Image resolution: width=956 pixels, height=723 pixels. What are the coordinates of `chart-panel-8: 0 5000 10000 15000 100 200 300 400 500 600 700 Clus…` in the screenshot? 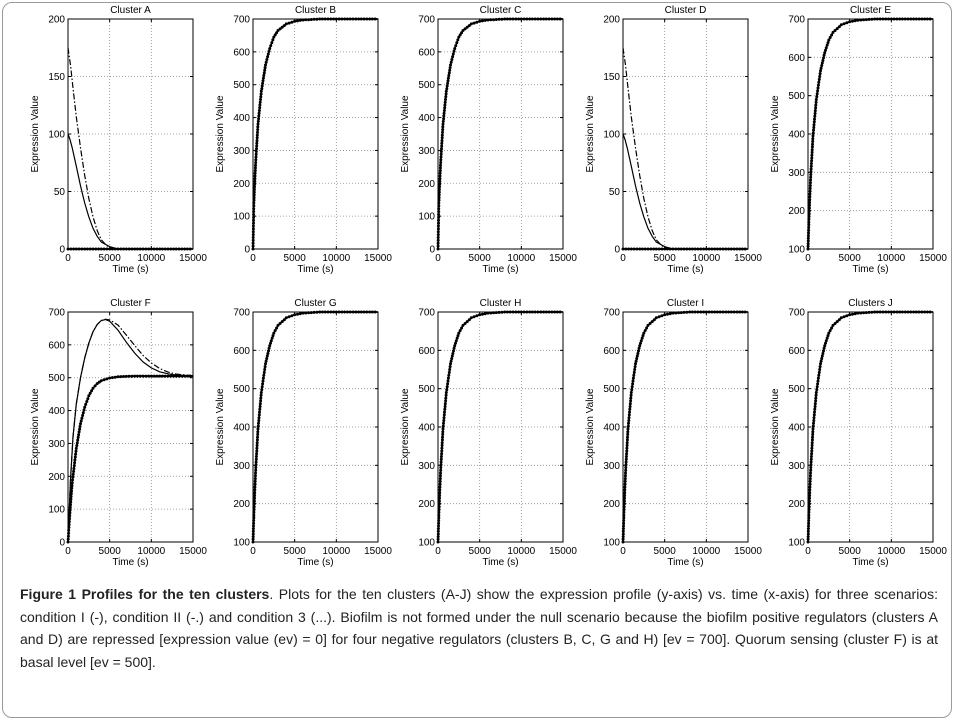 It's located at (488, 433).